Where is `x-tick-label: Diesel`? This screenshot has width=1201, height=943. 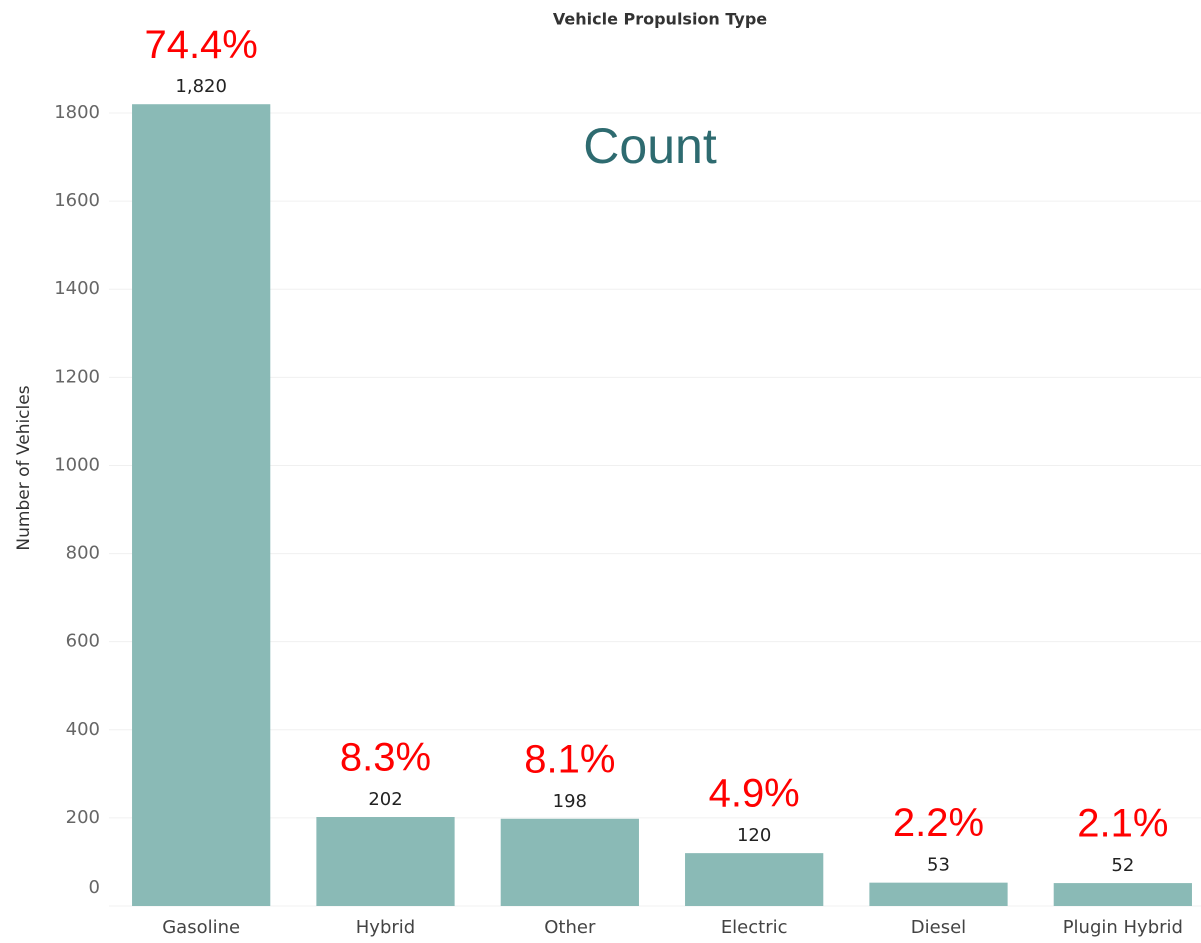
x-tick-label: Diesel is located at coordinates (938, 927).